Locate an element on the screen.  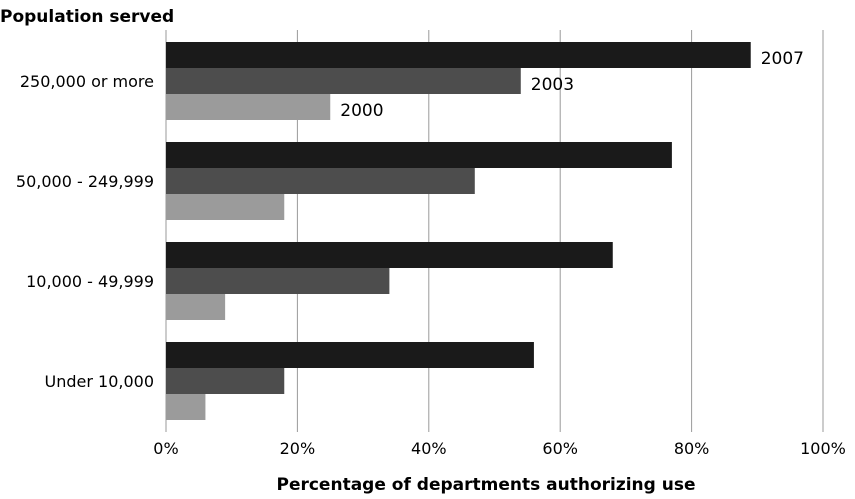
y-axis-title: Population served is located at coordinates (87, 17).